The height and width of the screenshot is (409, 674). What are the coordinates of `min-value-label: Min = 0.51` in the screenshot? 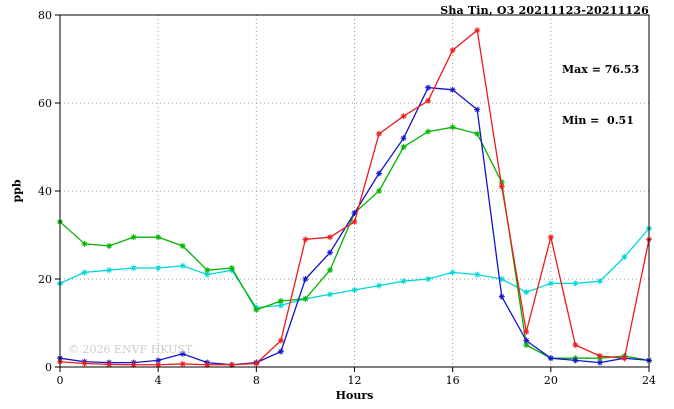 It's located at (598, 121).